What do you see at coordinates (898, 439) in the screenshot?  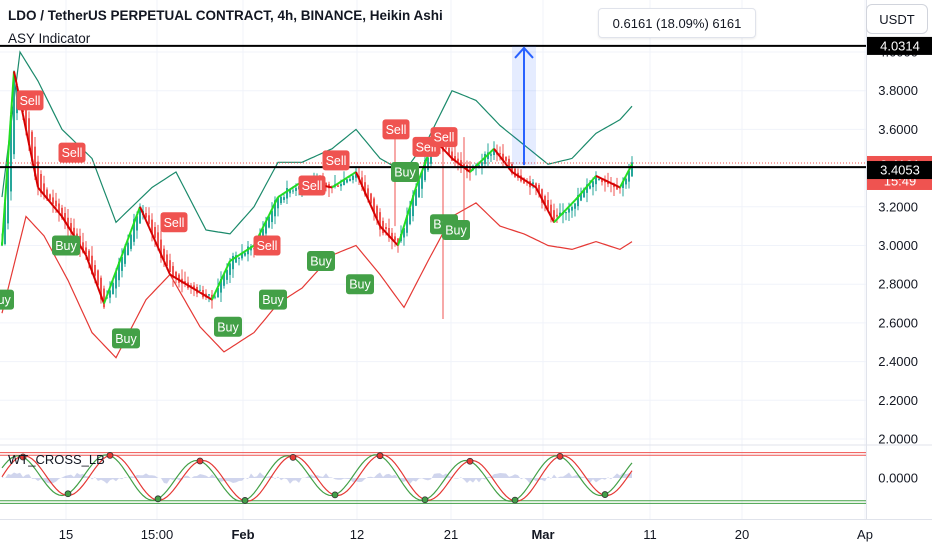 I see `y-tick-label: 2.0000` at bounding box center [898, 439].